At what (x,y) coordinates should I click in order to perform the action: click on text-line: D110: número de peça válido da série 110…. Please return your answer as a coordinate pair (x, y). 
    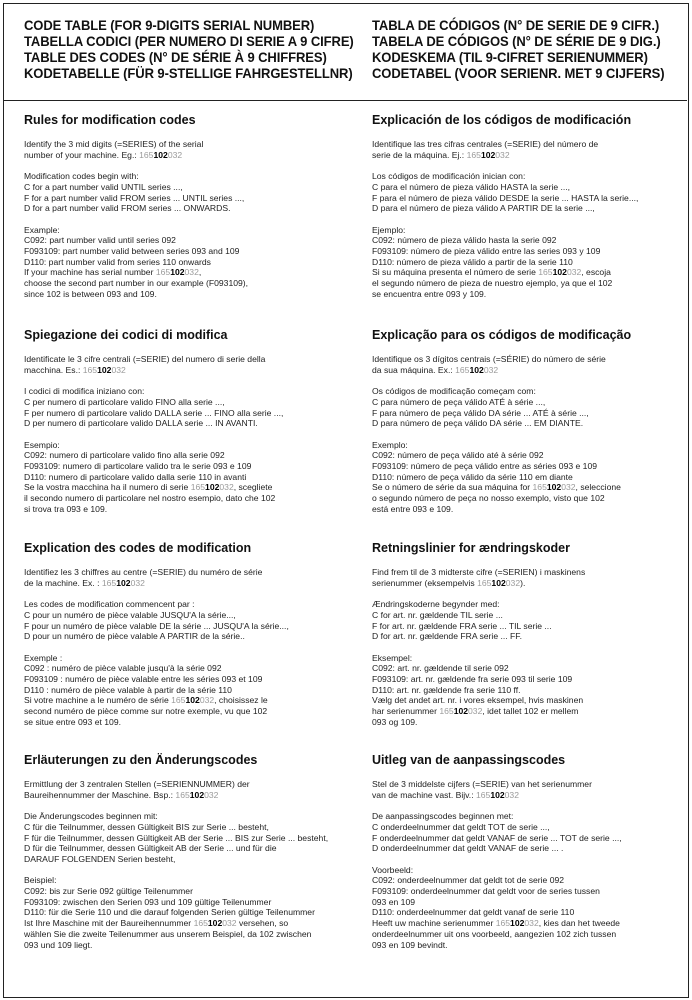
    Looking at the image, I should click on (472, 476).